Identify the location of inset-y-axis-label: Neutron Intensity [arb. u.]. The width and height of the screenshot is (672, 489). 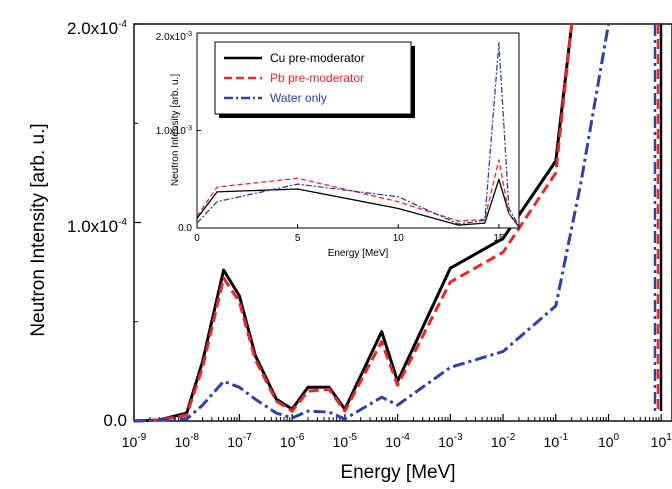
(175, 130).